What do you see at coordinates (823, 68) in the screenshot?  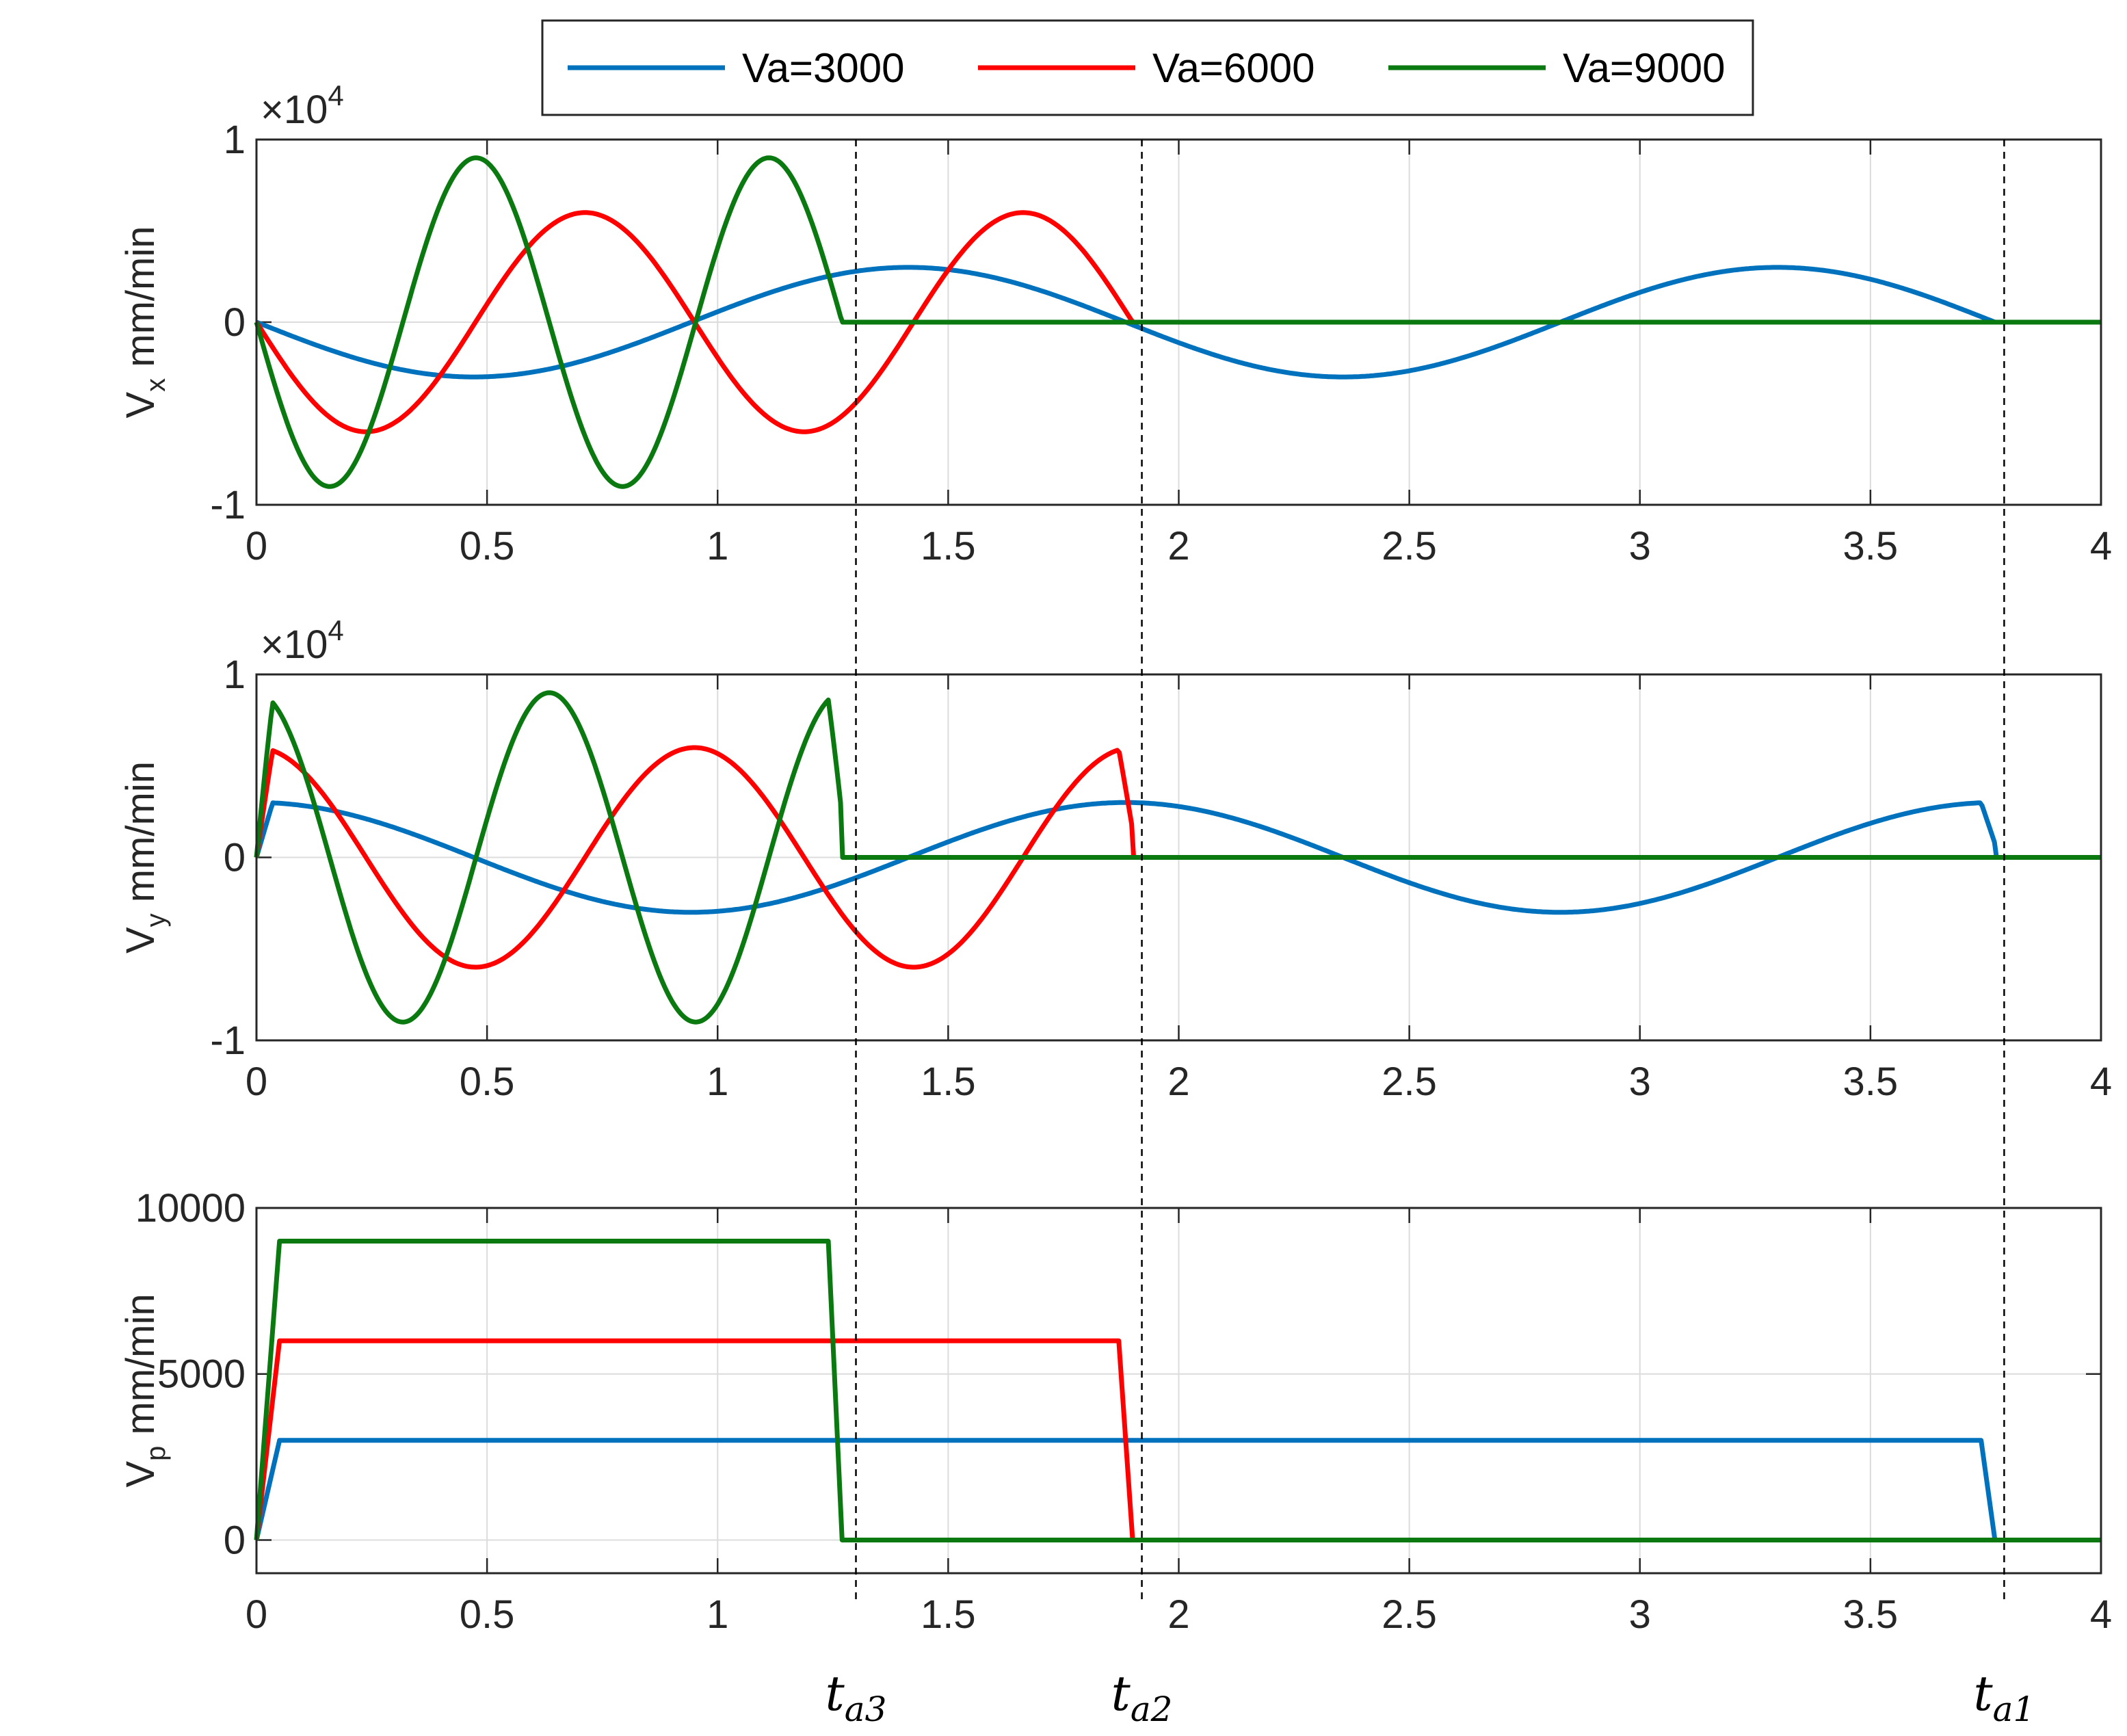 I see `legend-label: Va=3000` at bounding box center [823, 68].